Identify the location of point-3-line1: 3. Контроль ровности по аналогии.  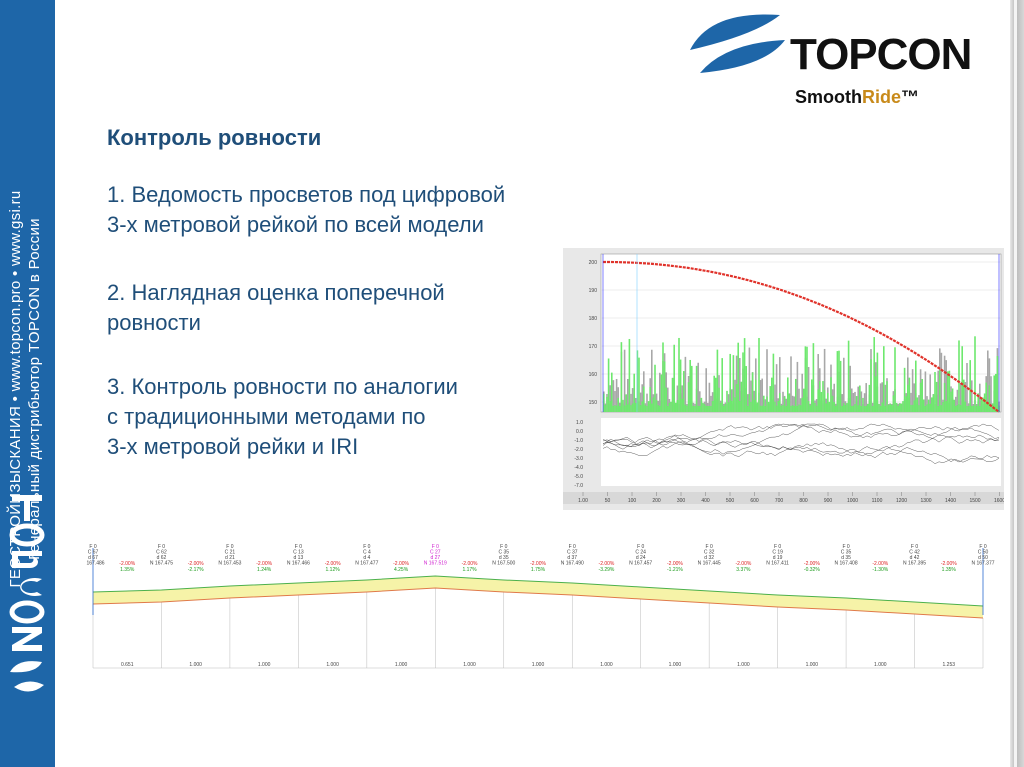
(282, 386).